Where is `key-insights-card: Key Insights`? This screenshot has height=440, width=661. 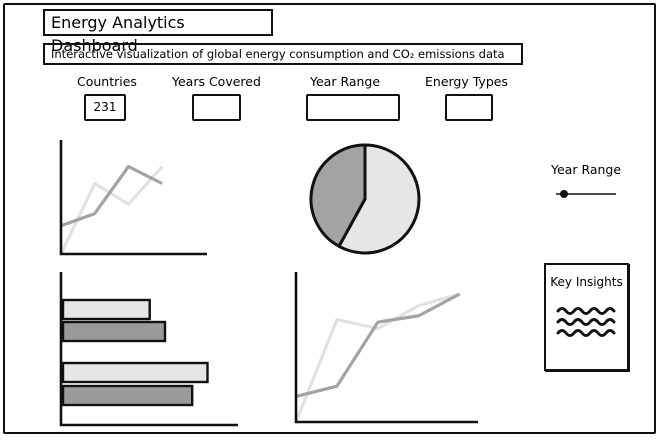
key-insights-card: Key Insights is located at coordinates (586, 317).